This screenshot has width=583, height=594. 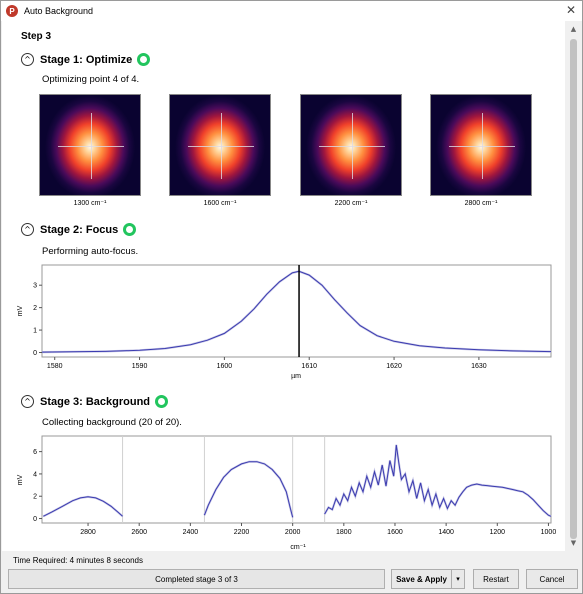 I want to click on x-tick-label: 1800, so click(x=344, y=532).